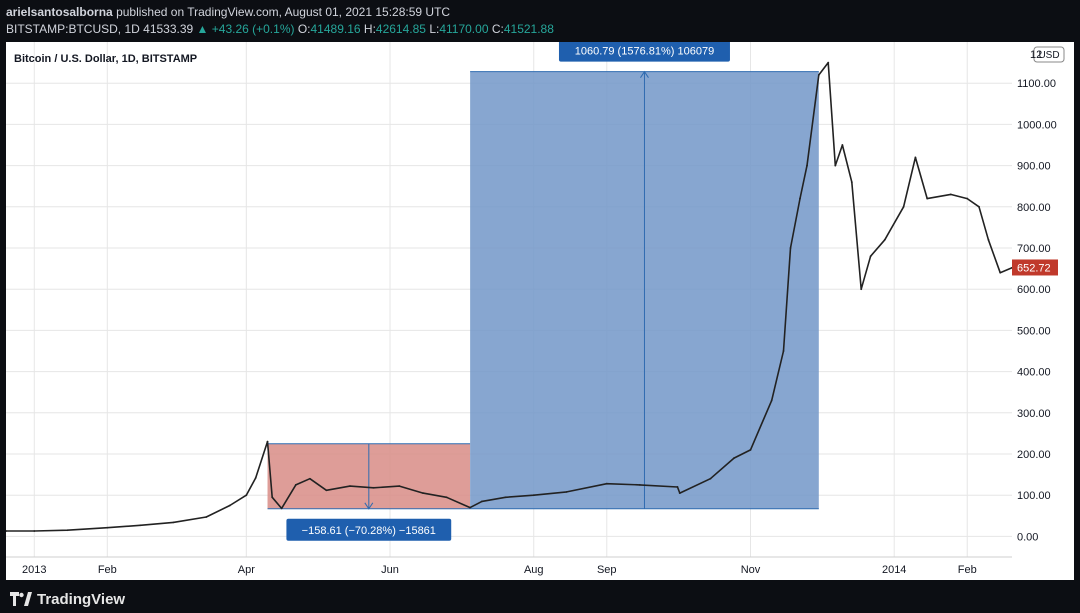 Image resolution: width=1080 pixels, height=613 pixels. I want to click on y-tick-label: 700.00, so click(1034, 249).